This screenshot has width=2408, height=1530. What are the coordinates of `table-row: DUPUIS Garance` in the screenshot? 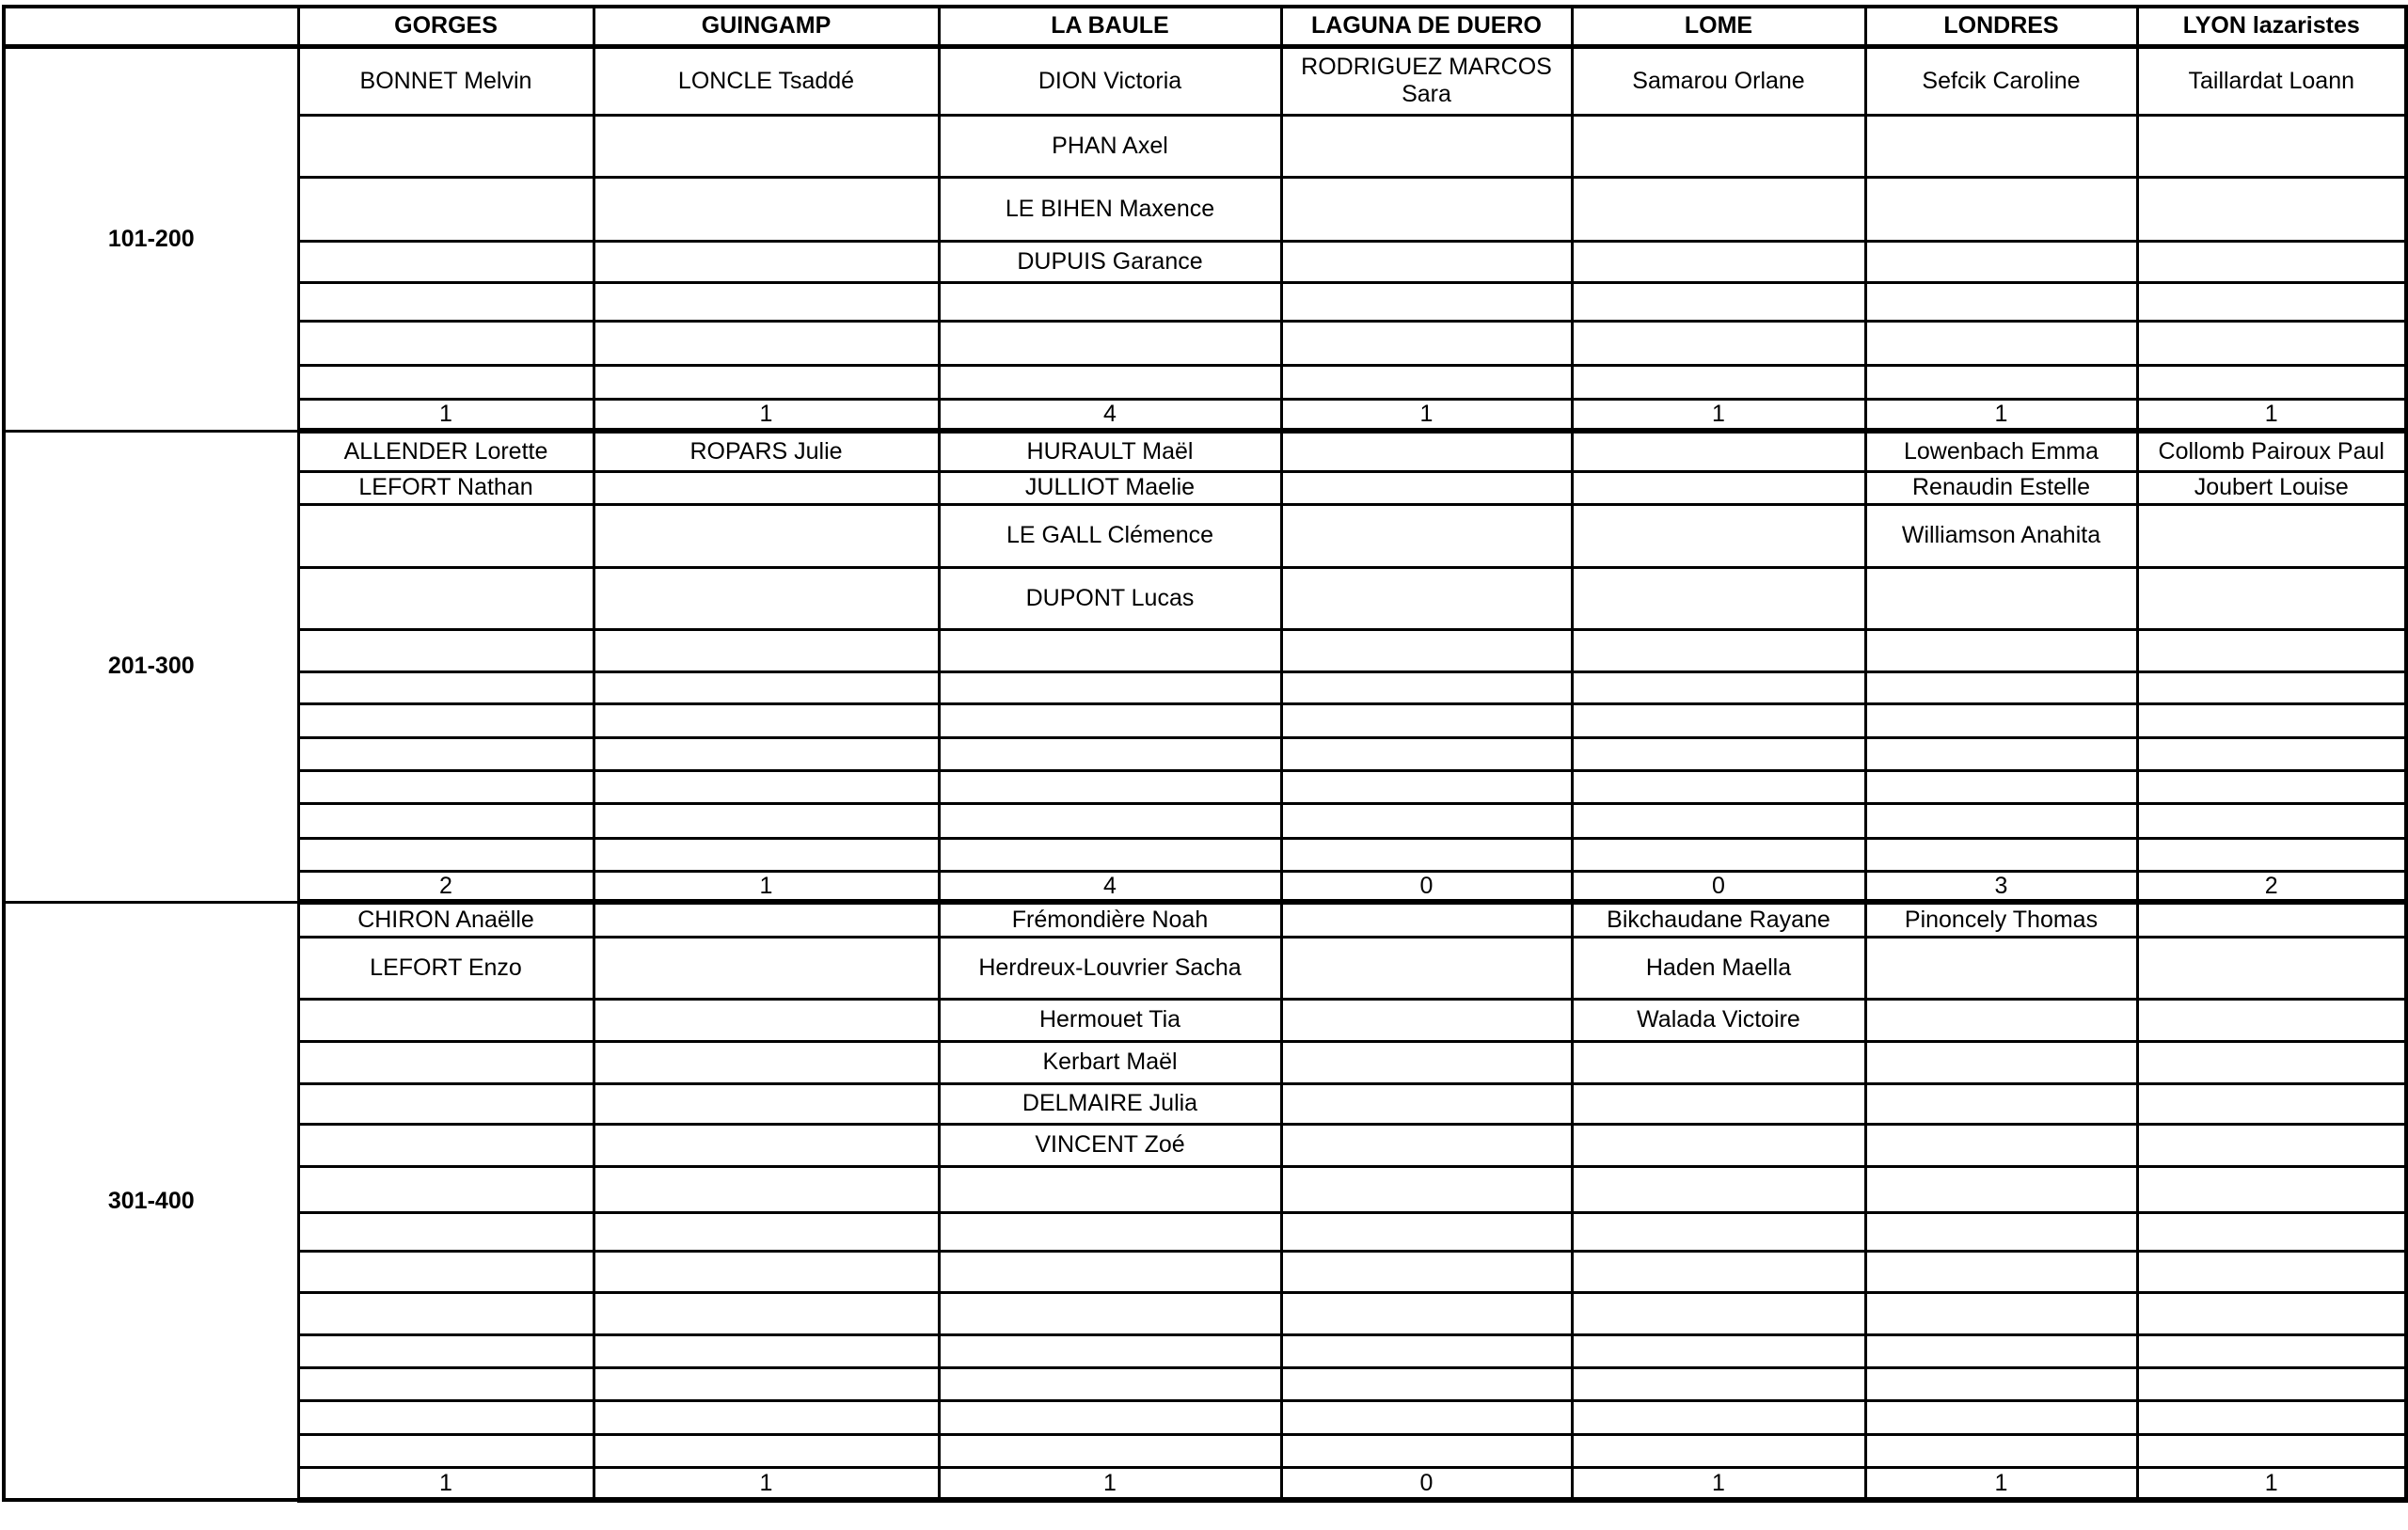 It's located at (1206, 261).